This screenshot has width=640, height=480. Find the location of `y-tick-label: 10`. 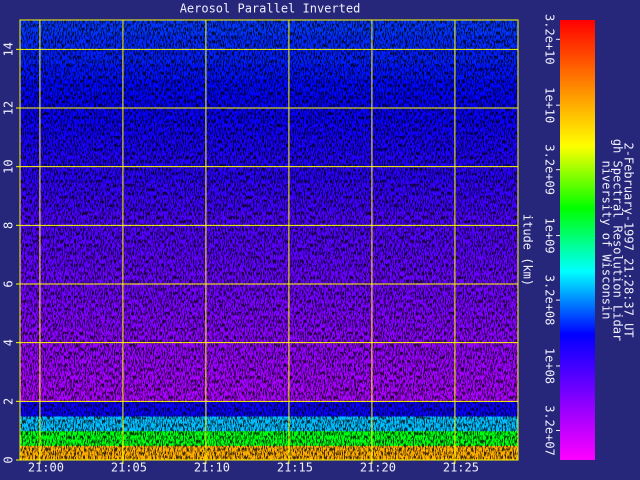

y-tick-label: 10 is located at coordinates (9, 166).